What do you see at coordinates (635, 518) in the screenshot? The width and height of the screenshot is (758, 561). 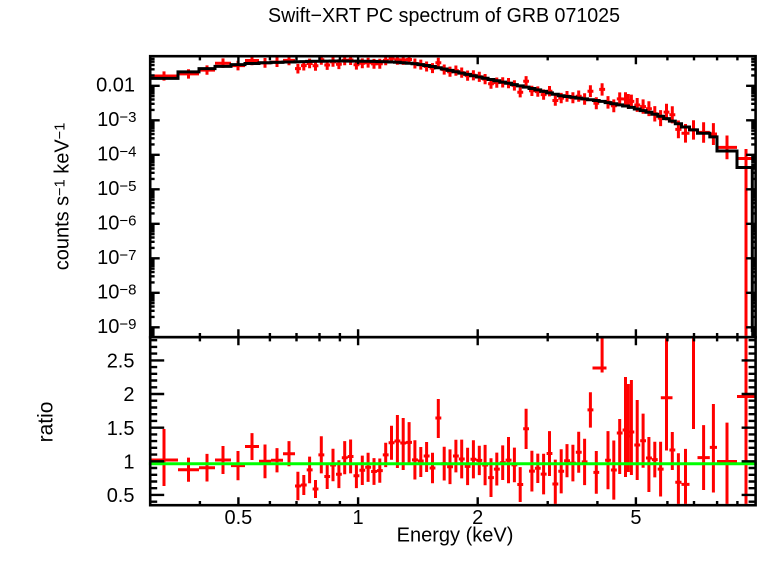 I see `svg-text: 5` at bounding box center [635, 518].